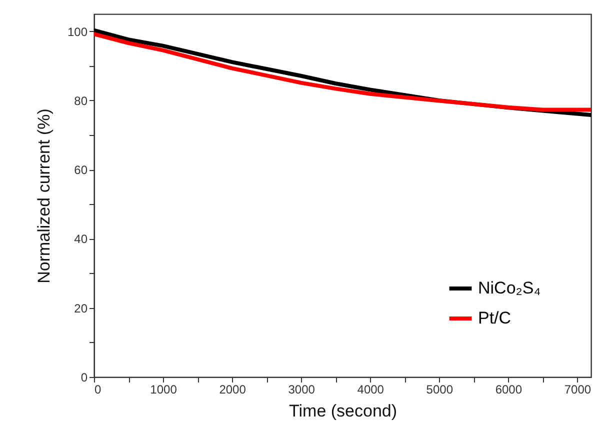  I want to click on y-tick-label: 100, so click(77, 31).